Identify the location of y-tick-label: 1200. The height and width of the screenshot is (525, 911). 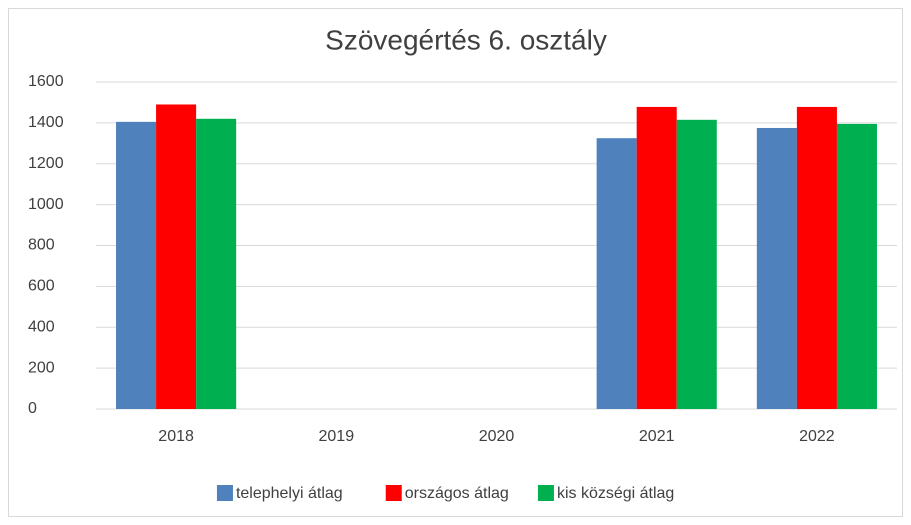
(46, 163).